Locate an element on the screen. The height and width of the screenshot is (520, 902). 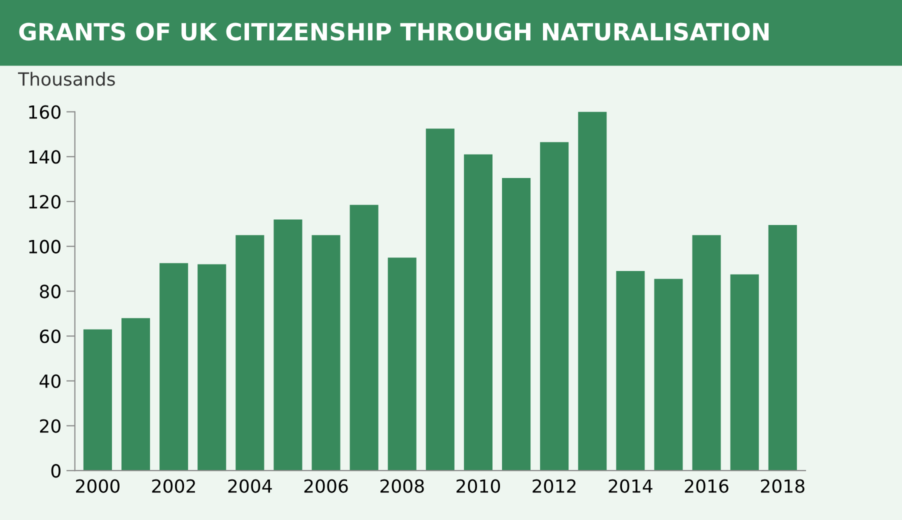
y-axis-title: Thousands is located at coordinates (66, 79).